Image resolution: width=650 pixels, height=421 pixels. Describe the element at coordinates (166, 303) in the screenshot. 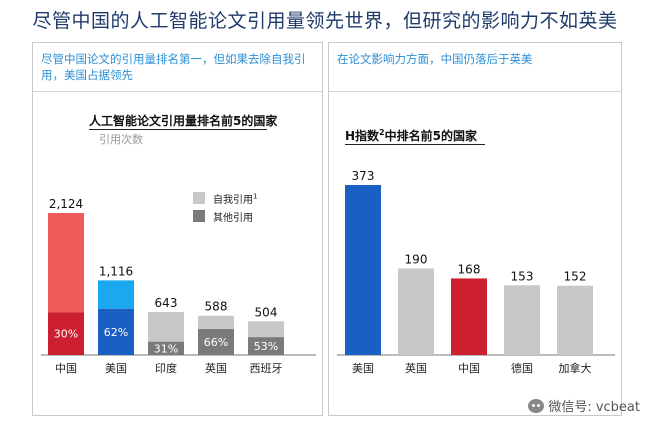

I see `bar-total-label-2: 643` at that location.